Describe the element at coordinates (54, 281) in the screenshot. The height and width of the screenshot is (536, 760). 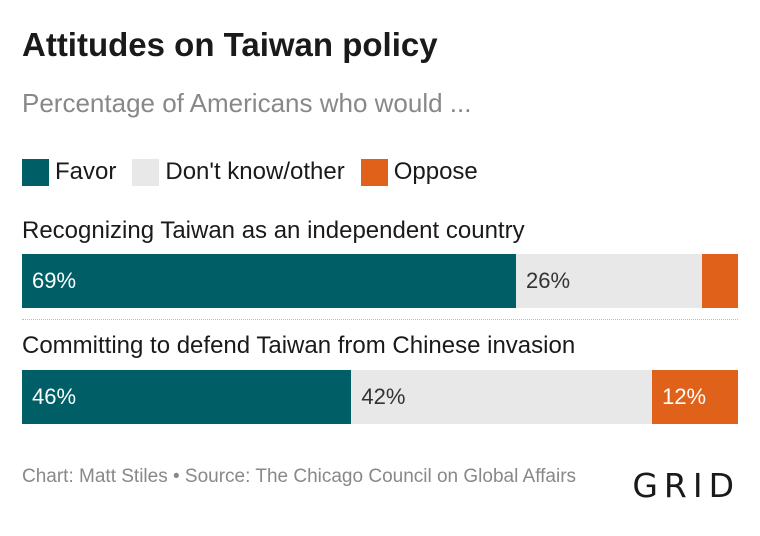
I see `data-label-favor: 69%` at that location.